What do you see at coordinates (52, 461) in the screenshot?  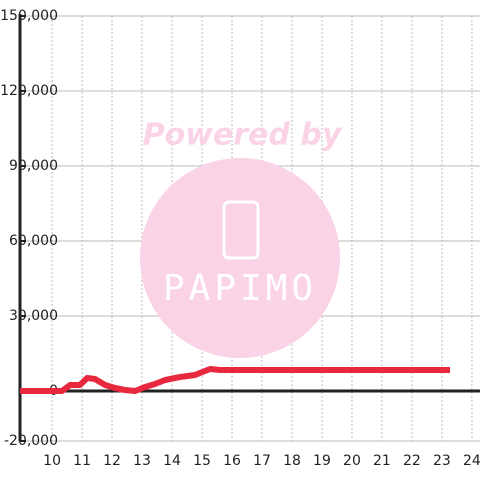 I see `x-tick-label: 10` at bounding box center [52, 461].